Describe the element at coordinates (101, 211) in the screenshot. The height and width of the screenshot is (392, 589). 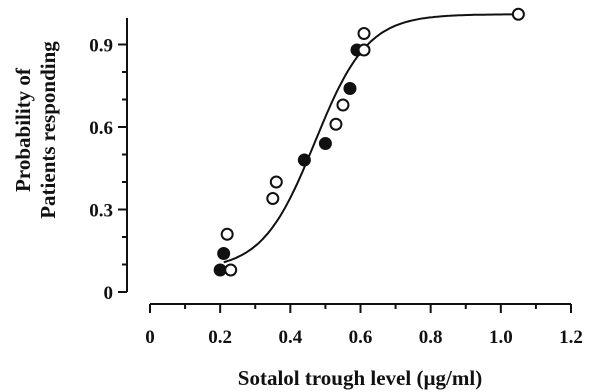
I see `y-tick-label: 0.3` at that location.